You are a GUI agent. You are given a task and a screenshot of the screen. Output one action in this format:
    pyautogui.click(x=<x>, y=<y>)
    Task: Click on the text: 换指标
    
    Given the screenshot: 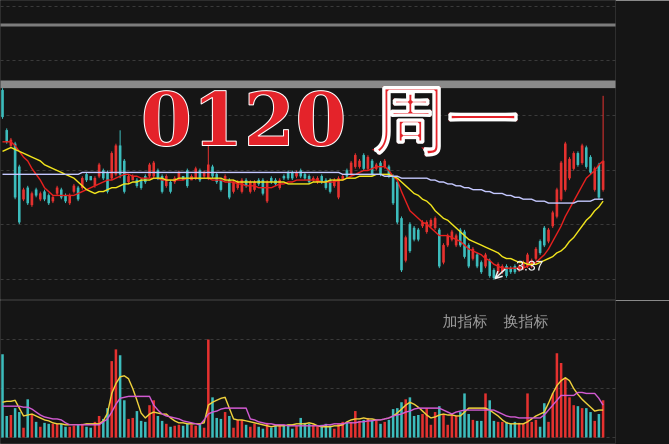 What is the action you would take?
    pyautogui.click(x=526, y=321)
    